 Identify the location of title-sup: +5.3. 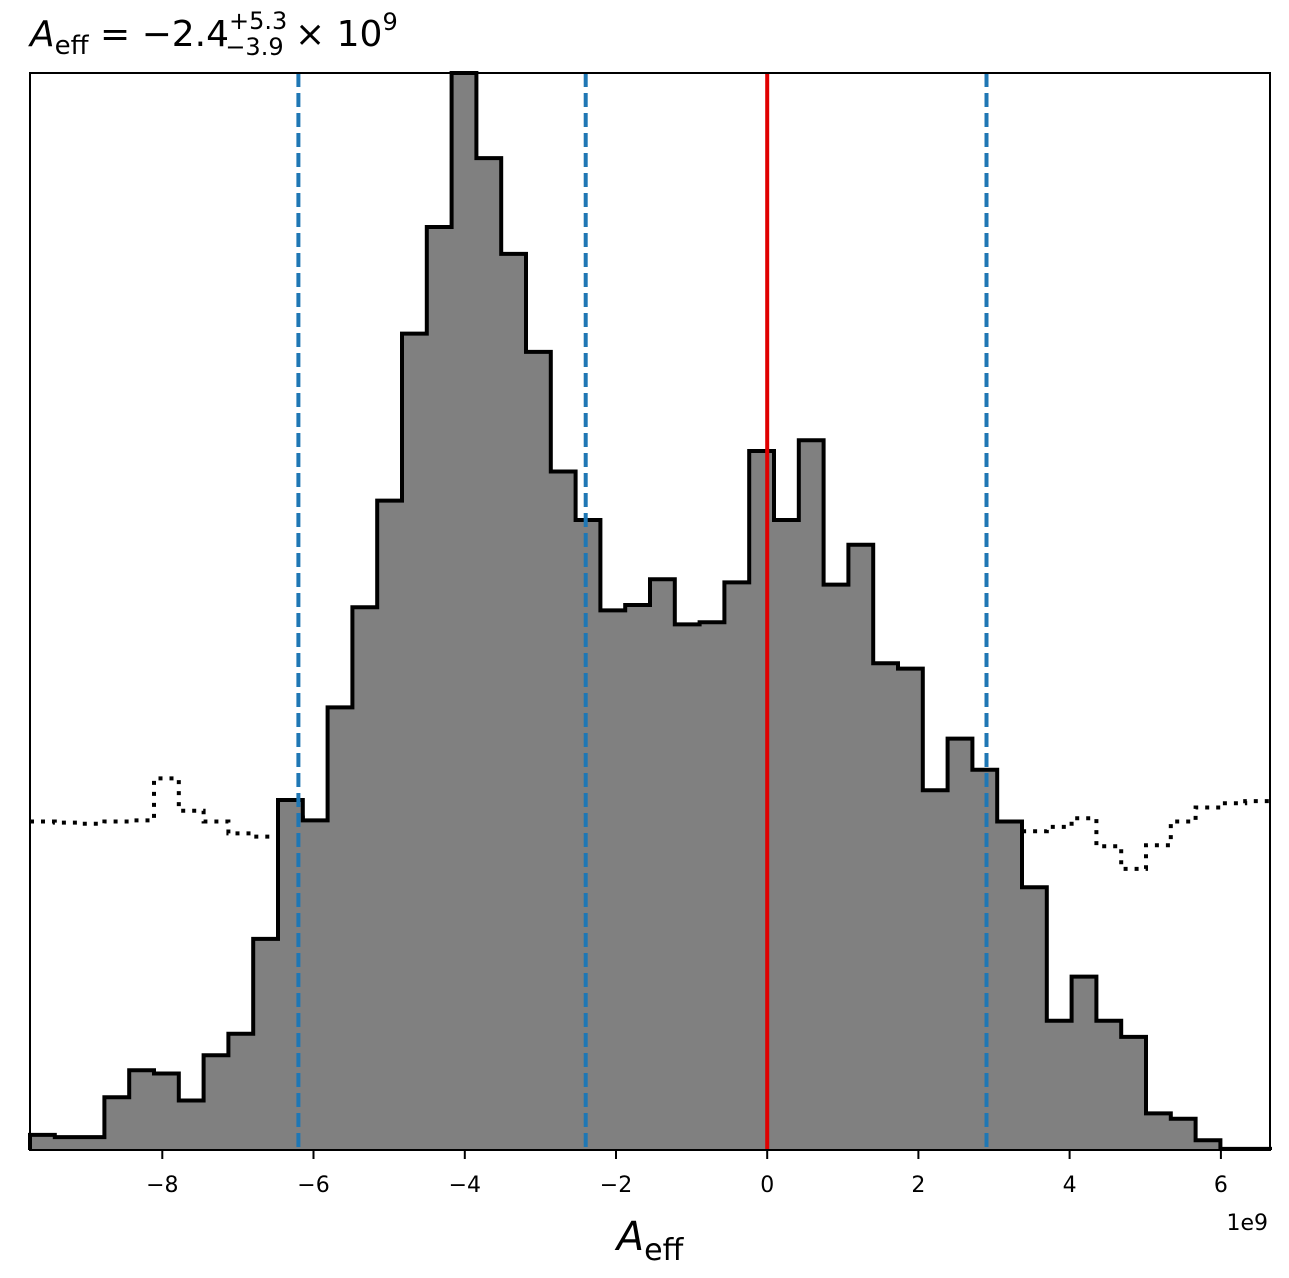
(258, 21).